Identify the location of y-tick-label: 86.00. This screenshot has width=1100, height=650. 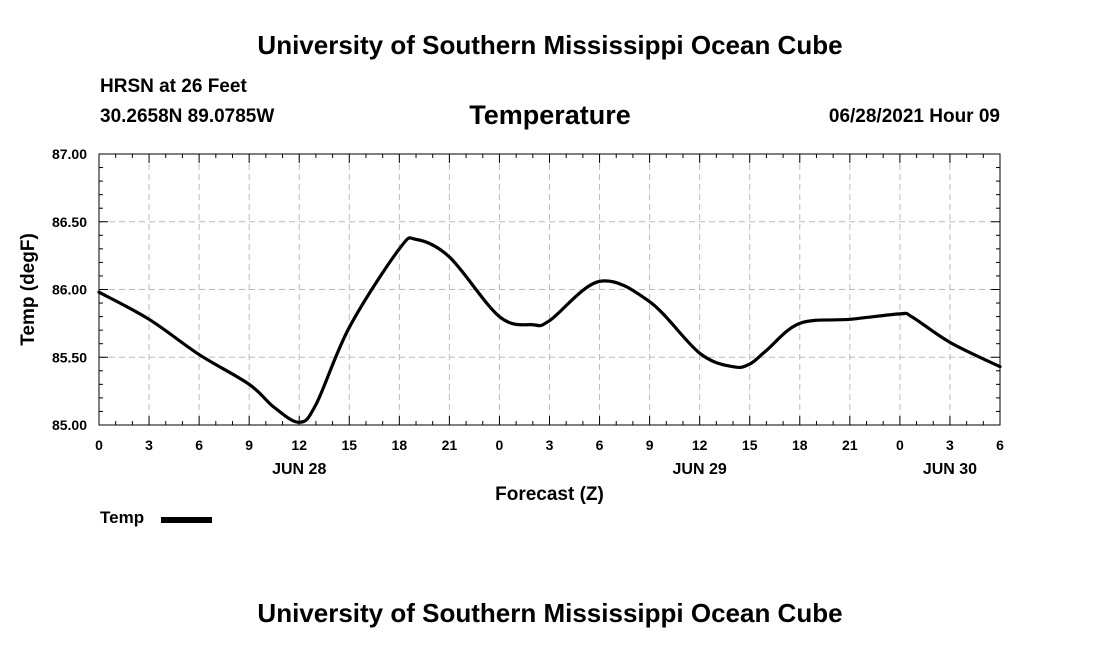
(69, 290).